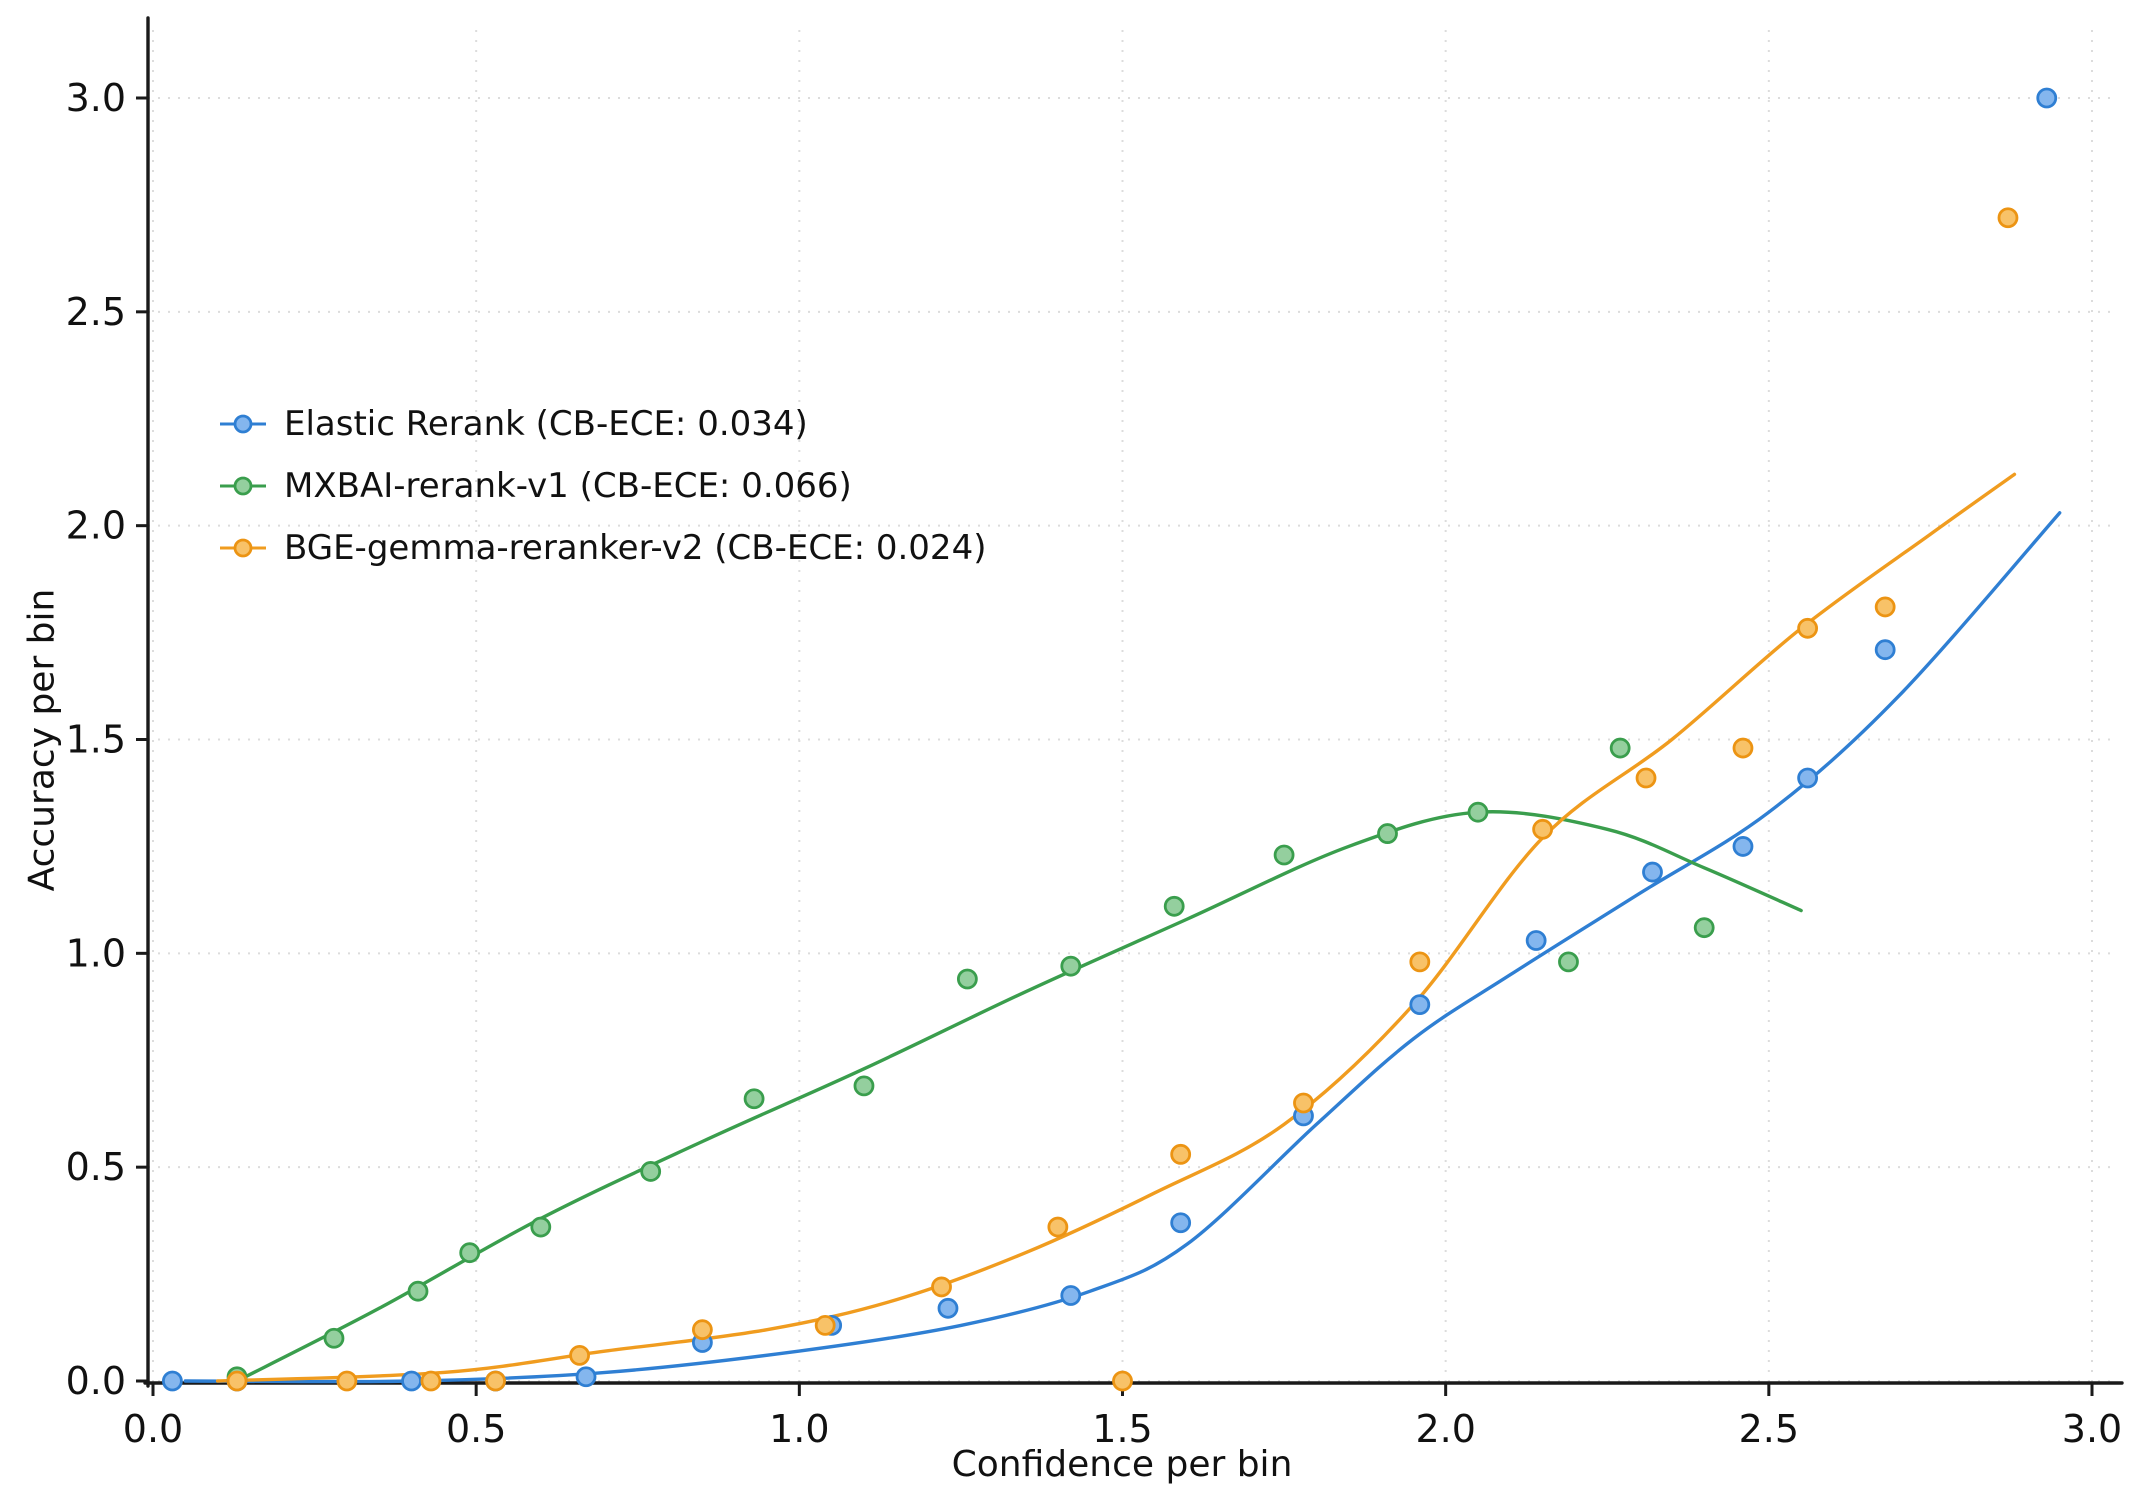 Image resolution: width=2142 pixels, height=1497 pixels. I want to click on legend-label: Elastic Rerank (CB-ECE: 0.034), so click(546, 424).